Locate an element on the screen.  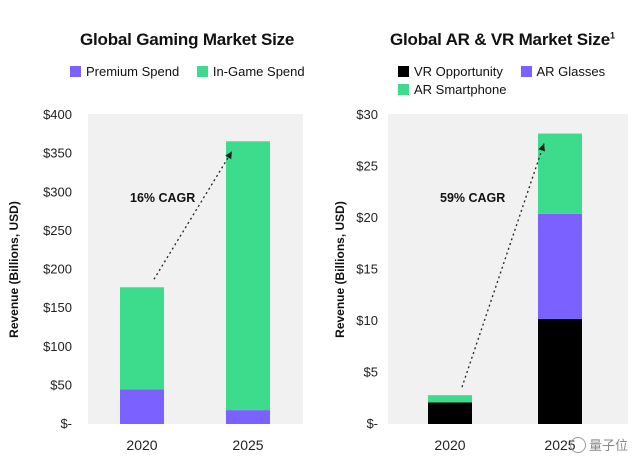
y-tick-label: $30 is located at coordinates (367, 114).